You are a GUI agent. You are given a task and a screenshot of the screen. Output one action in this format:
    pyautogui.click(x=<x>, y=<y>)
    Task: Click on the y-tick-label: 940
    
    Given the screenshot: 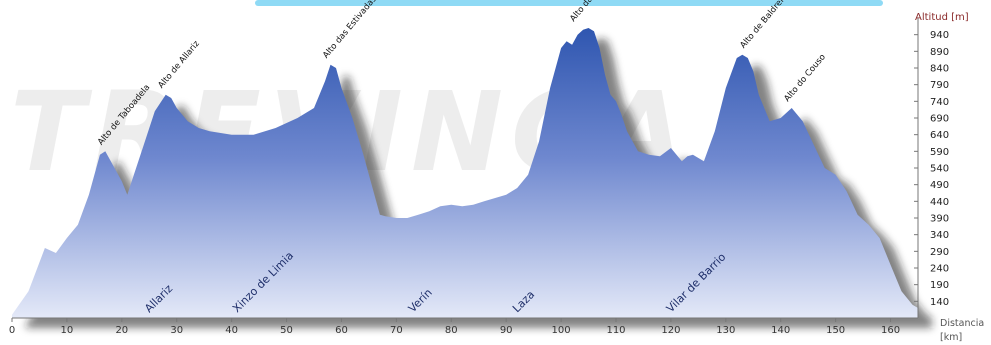 What is the action you would take?
    pyautogui.click(x=939, y=35)
    